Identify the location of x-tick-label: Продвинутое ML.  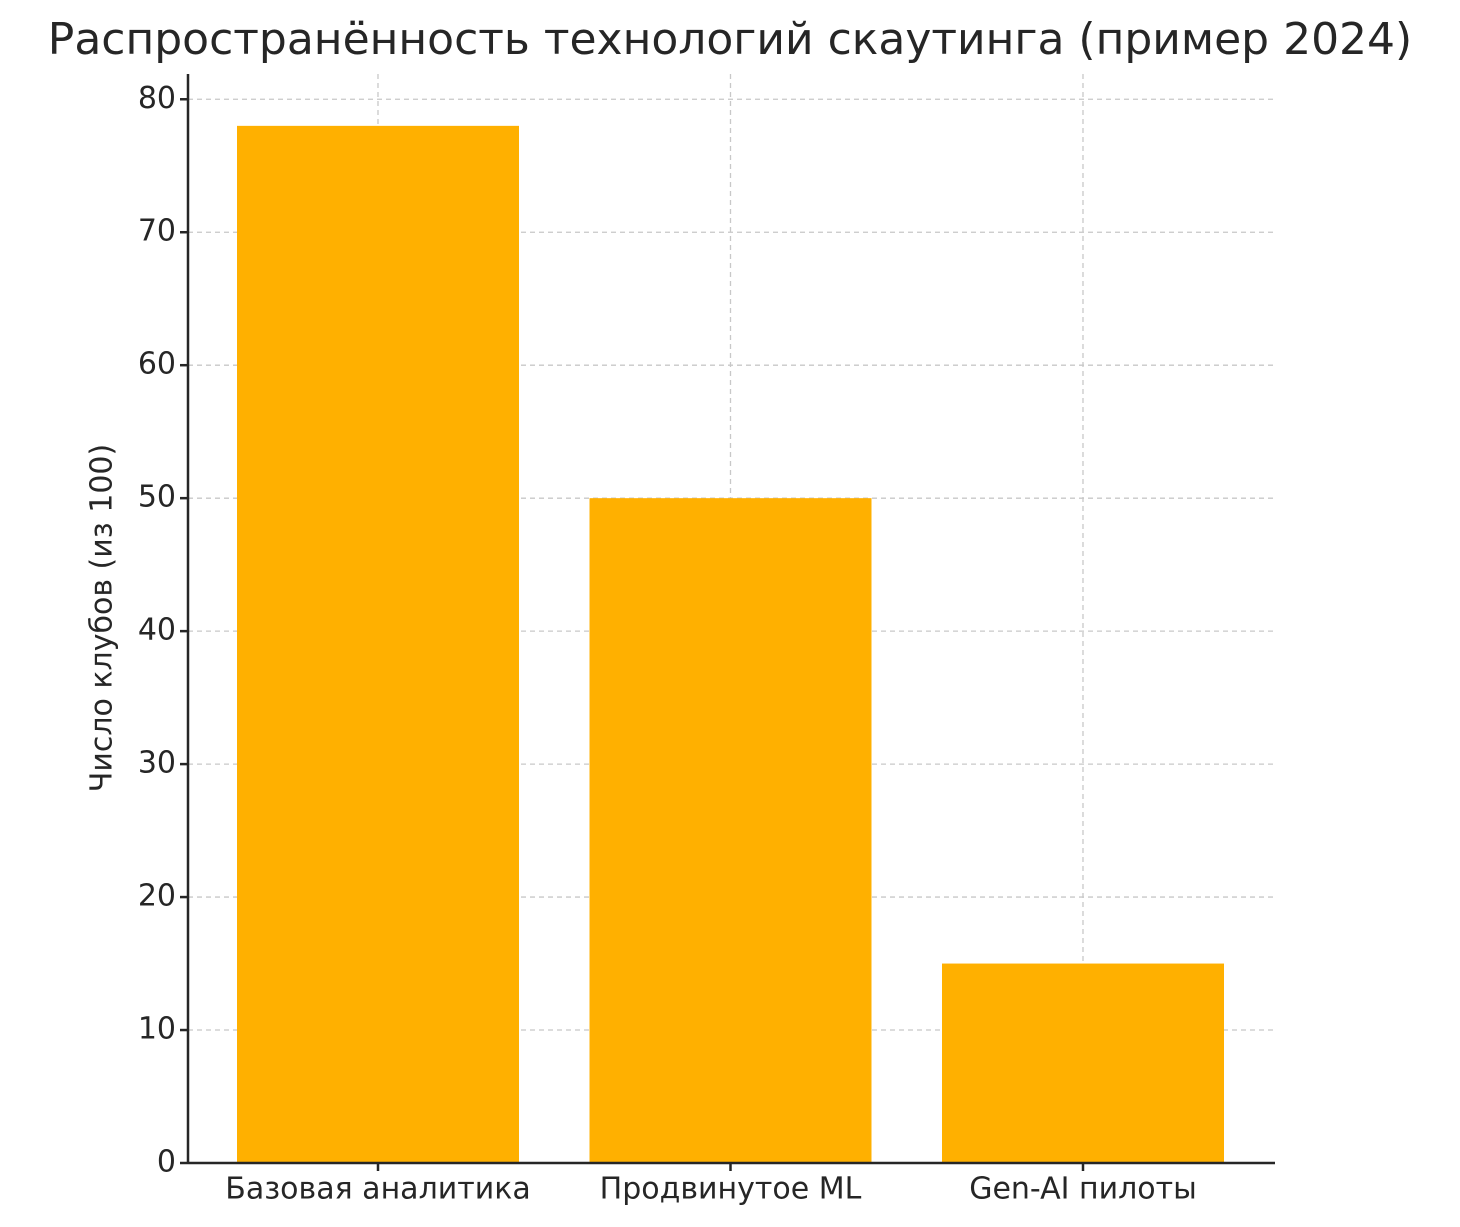
(731, 1189).